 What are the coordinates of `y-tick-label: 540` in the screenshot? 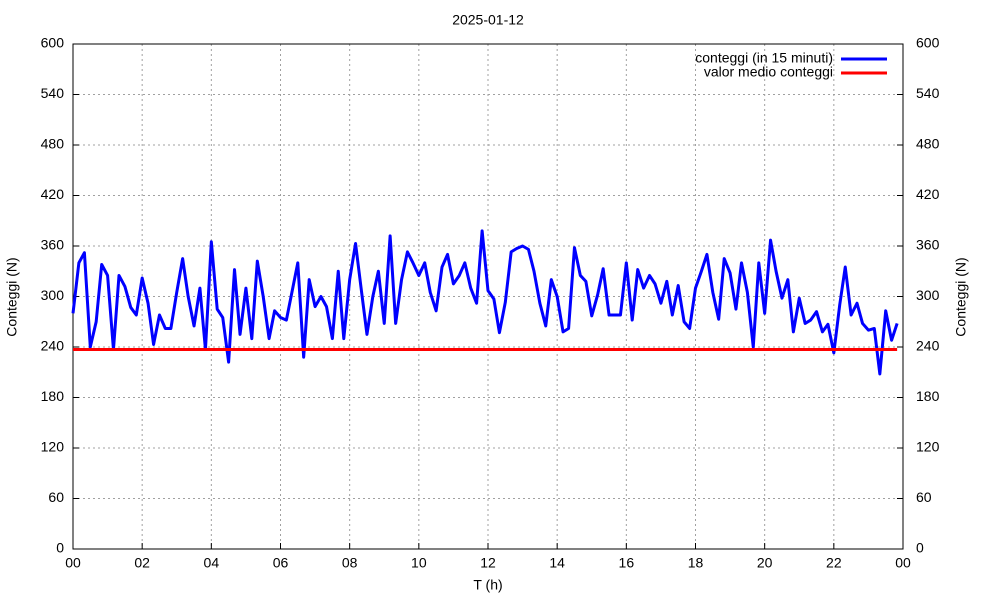 It's located at (53, 93).